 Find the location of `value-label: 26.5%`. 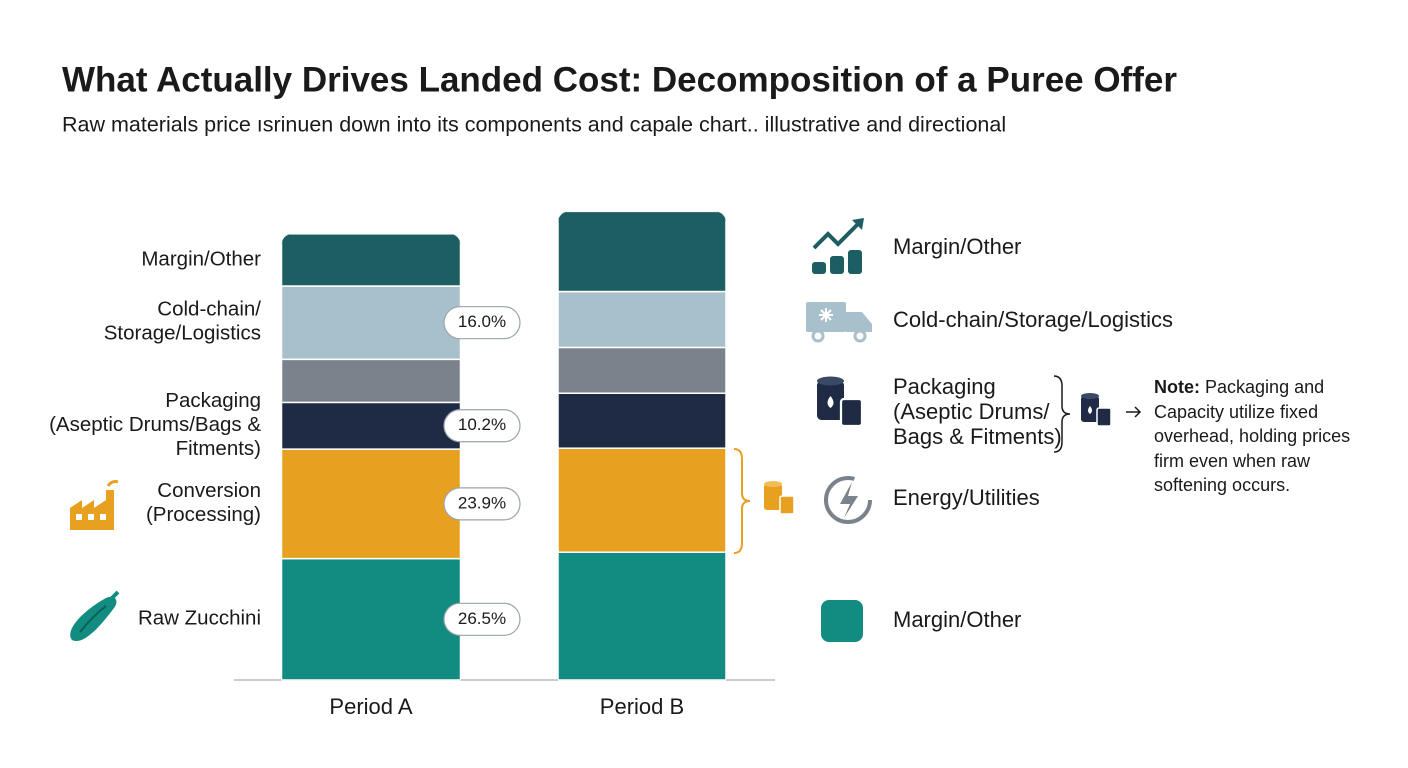

value-label: 26.5% is located at coordinates (482, 618).